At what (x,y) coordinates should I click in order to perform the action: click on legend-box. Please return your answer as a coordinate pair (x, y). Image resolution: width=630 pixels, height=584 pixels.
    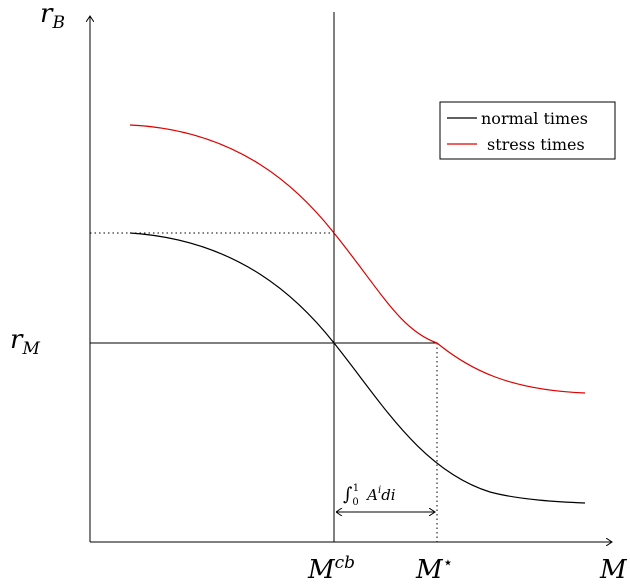
    Looking at the image, I should click on (527, 130).